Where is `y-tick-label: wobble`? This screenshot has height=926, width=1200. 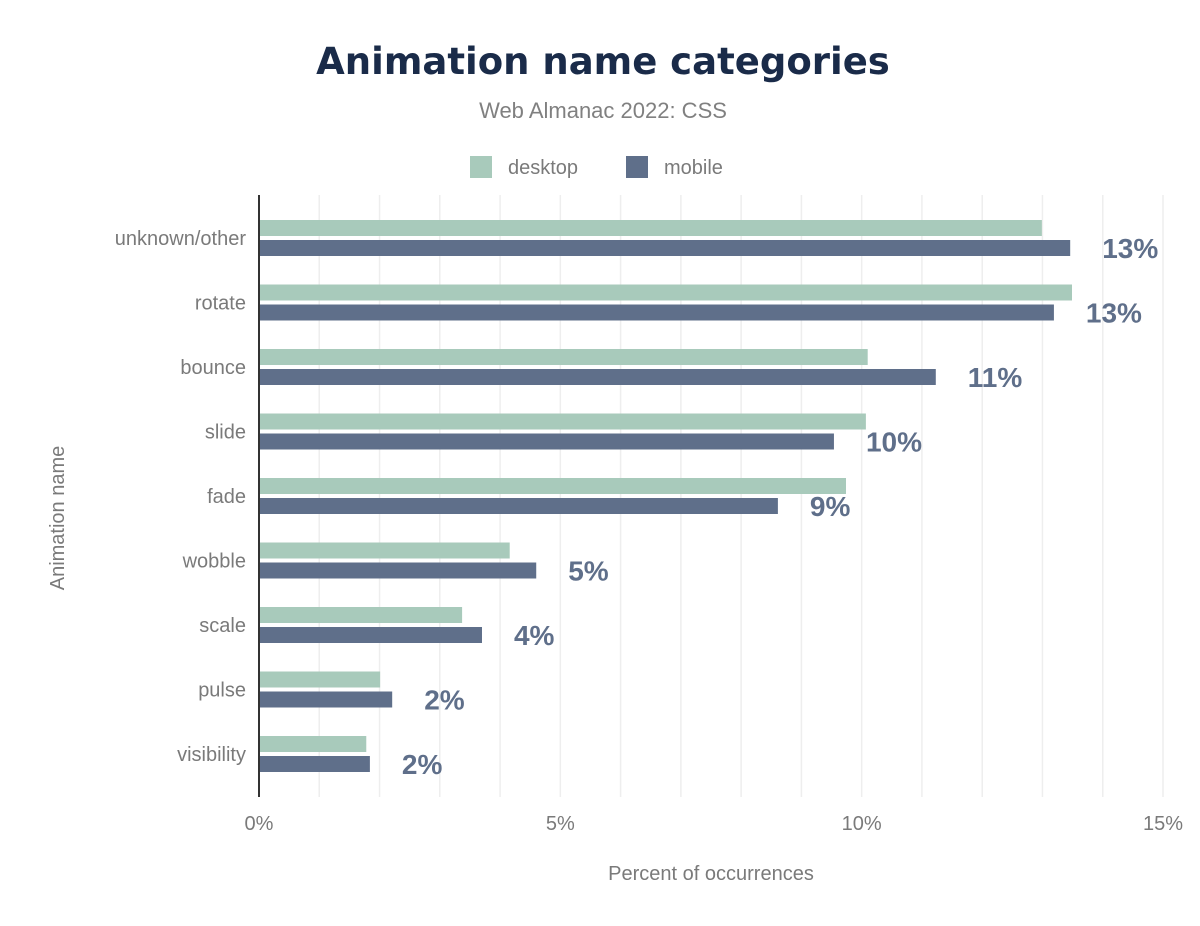
y-tick-label: wobble is located at coordinates (214, 562).